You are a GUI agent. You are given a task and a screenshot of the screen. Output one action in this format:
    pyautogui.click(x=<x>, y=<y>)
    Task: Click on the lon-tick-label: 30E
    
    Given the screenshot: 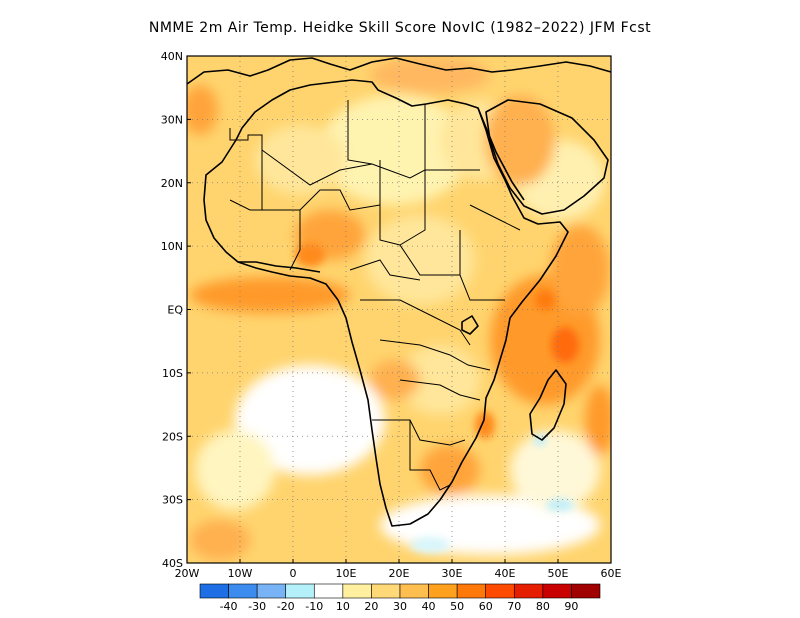 What is the action you would take?
    pyautogui.click(x=452, y=573)
    